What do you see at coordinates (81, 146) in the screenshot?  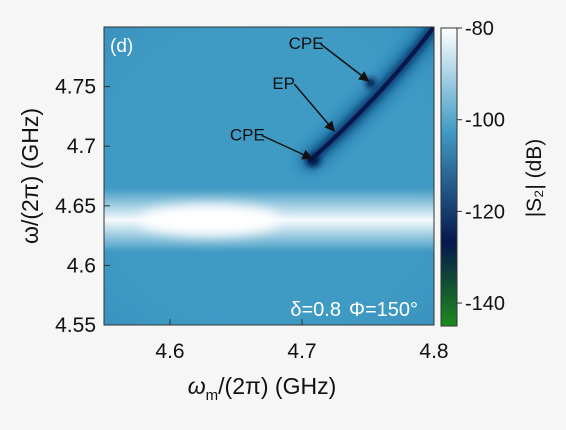 I see `y-tick-label: 4.7` at bounding box center [81, 146].